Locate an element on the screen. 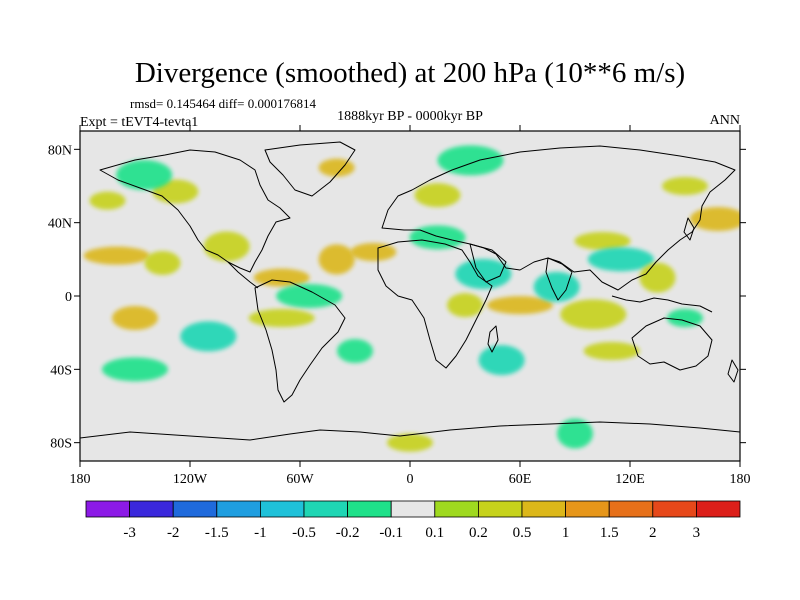 The height and width of the screenshot is (600, 800). coastline-madagascar is located at coordinates (493, 339).